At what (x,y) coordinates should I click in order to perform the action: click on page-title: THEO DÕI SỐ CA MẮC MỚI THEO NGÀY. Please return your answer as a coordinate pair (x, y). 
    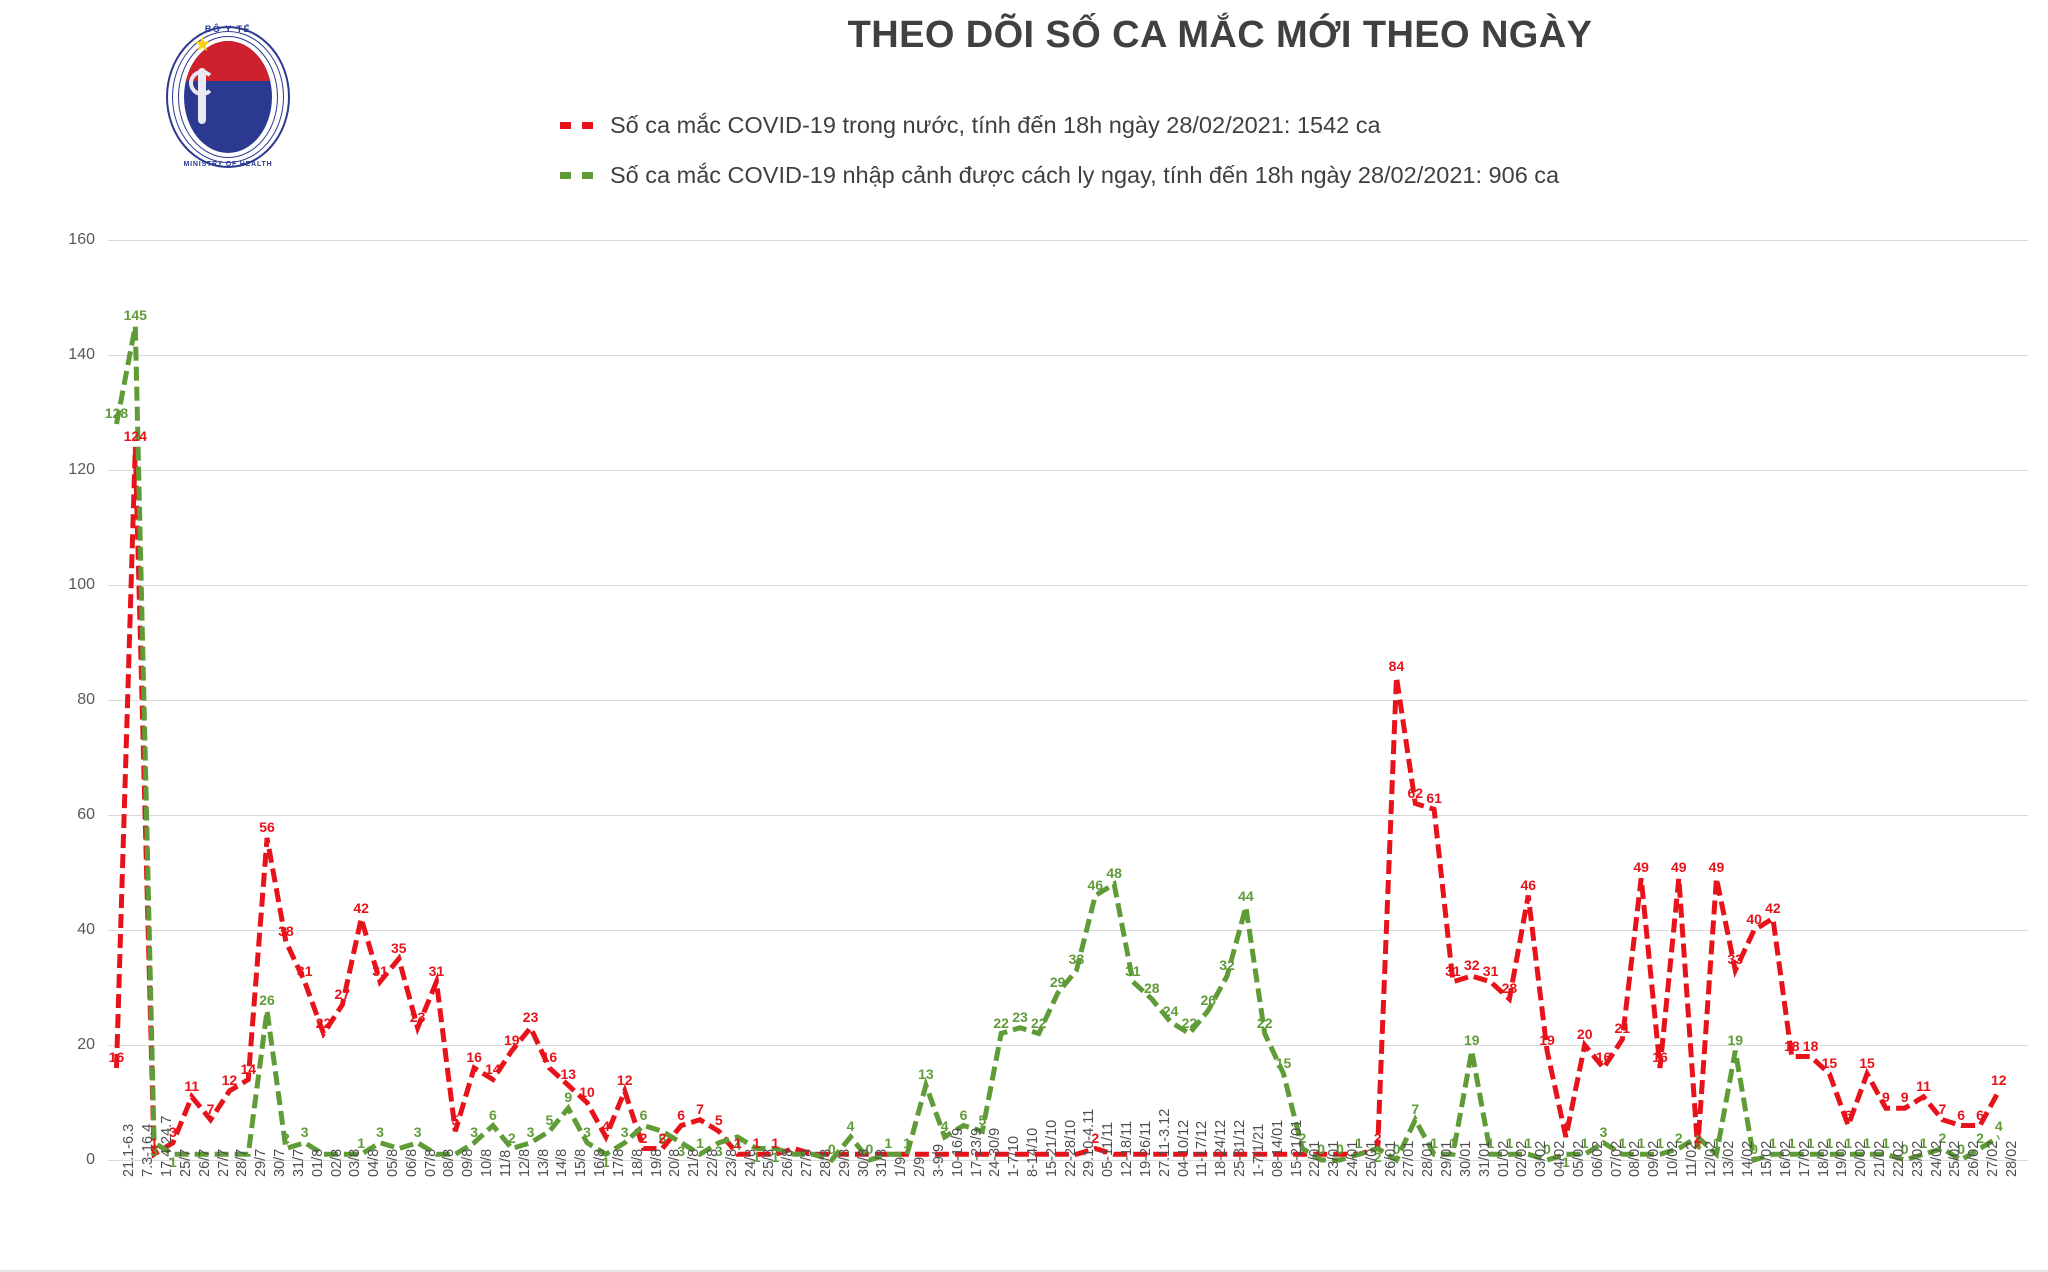
    Looking at the image, I should click on (1220, 35).